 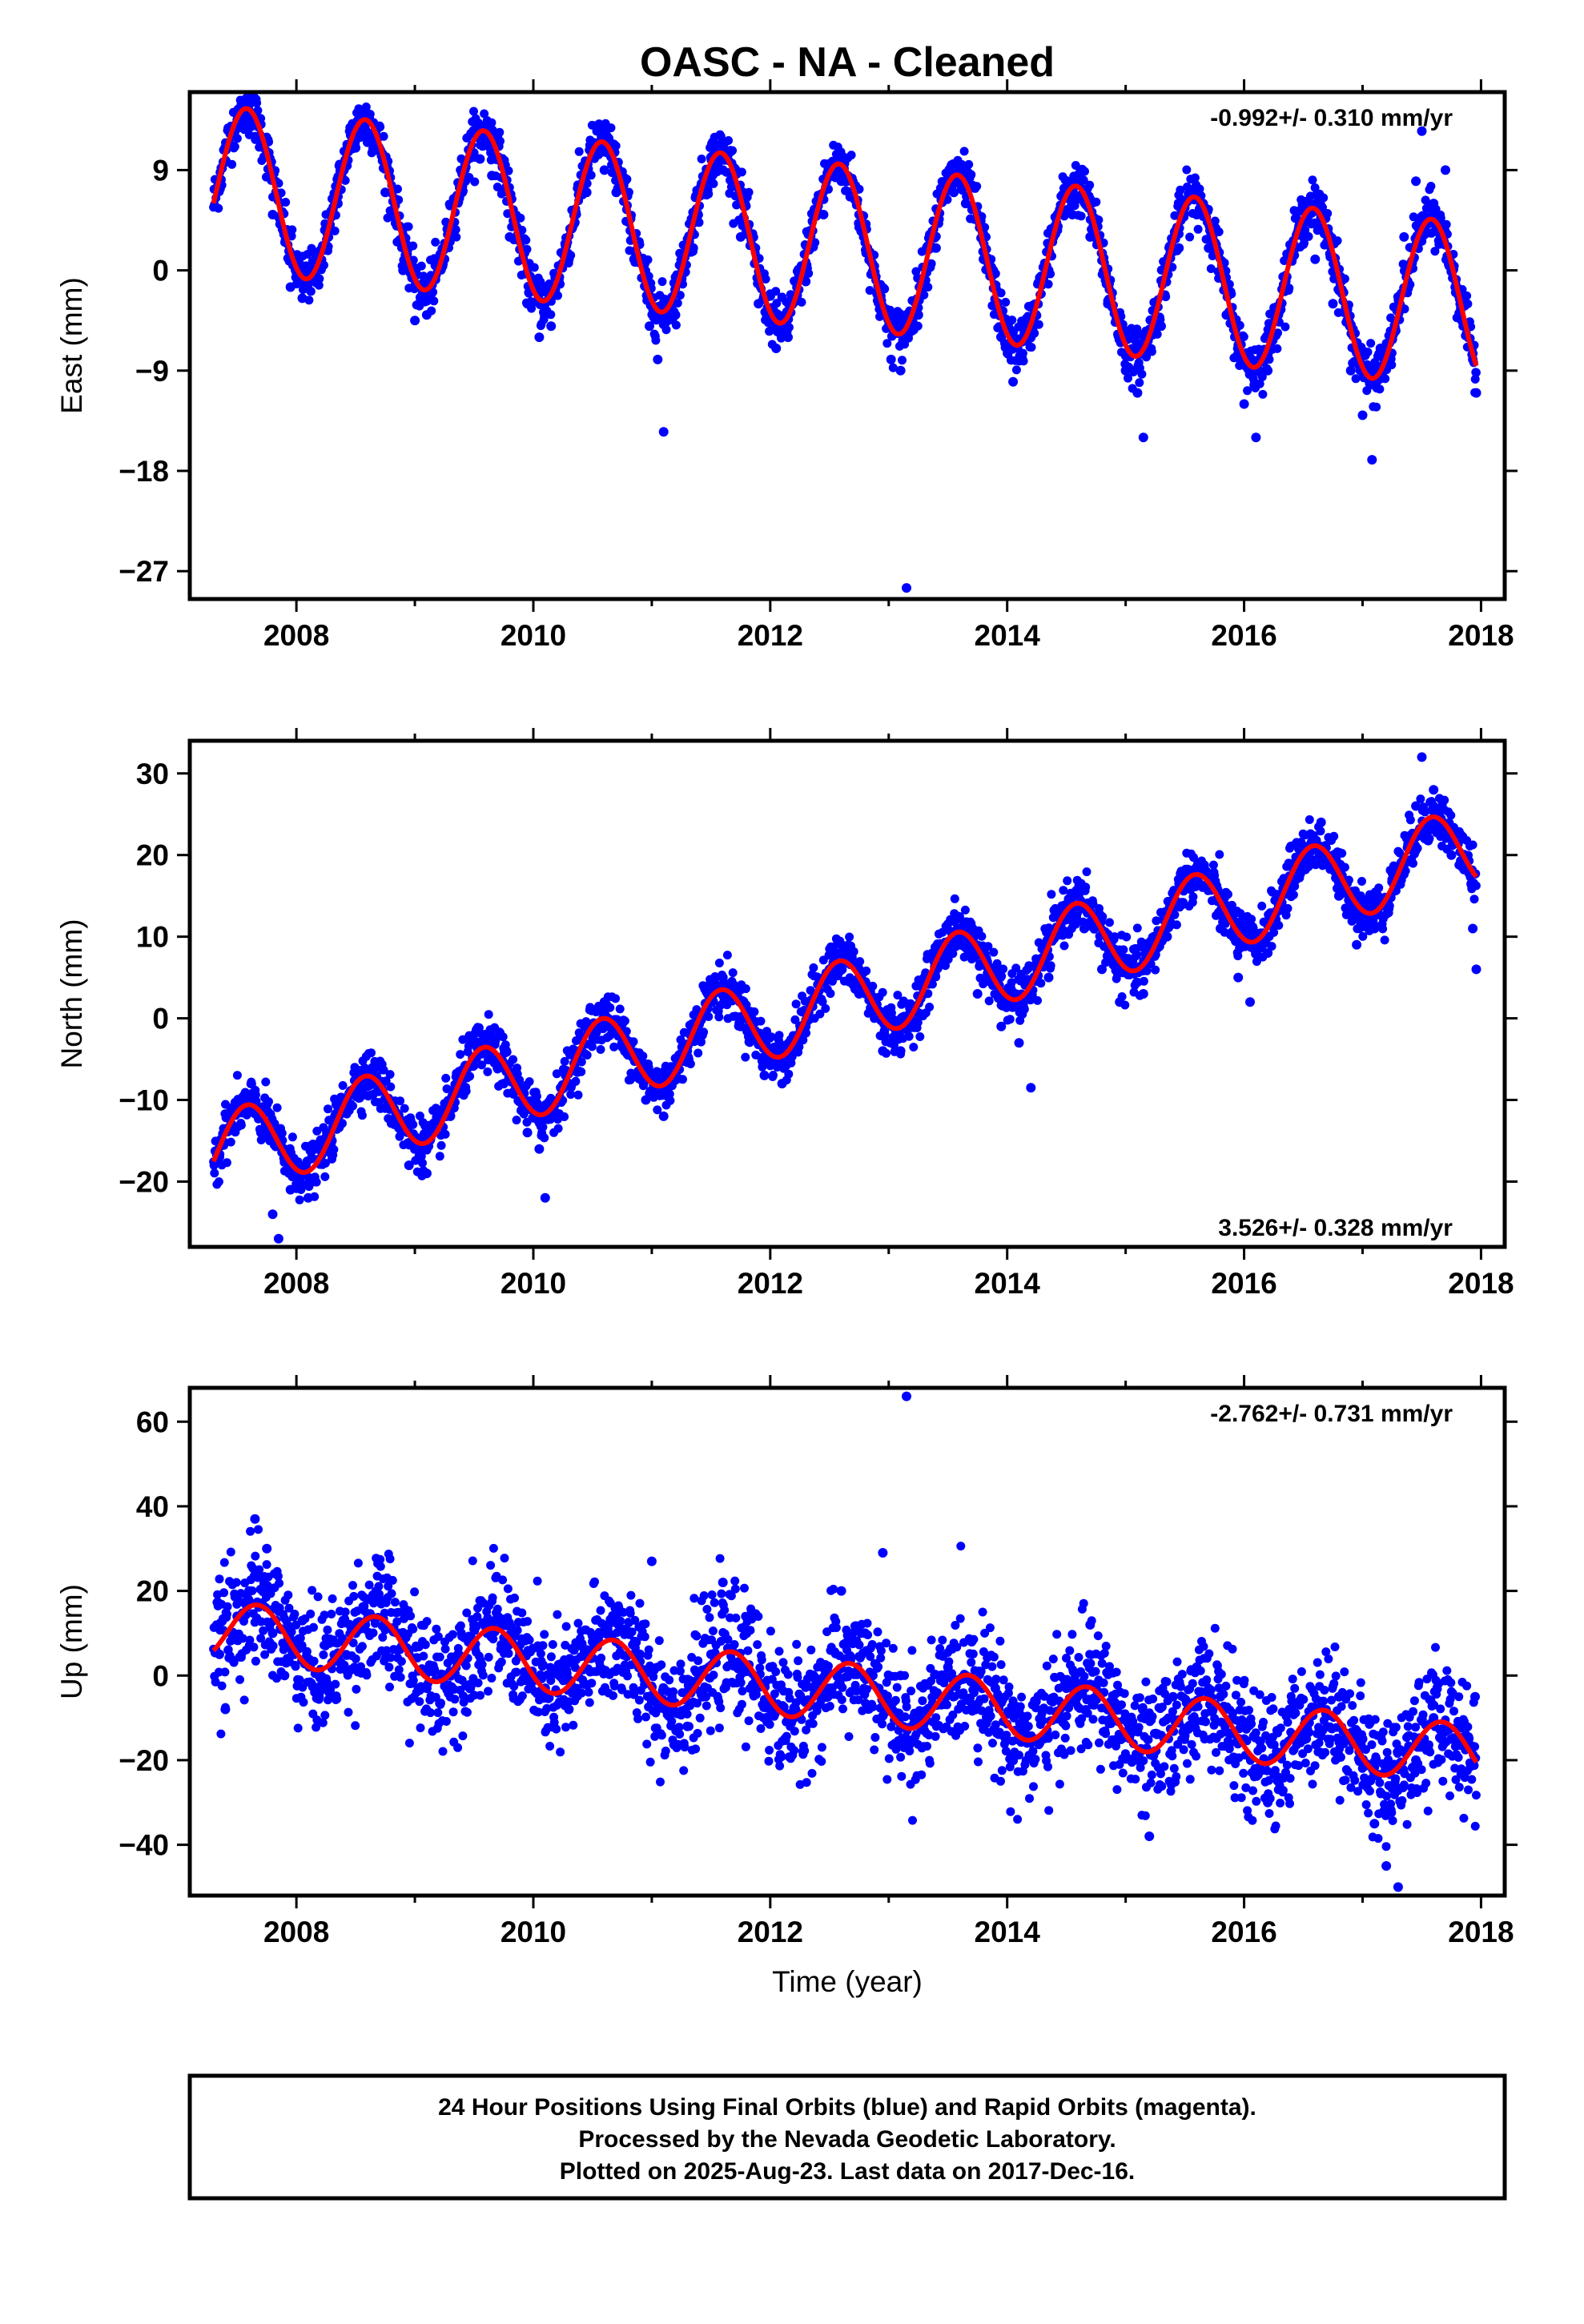 What do you see at coordinates (144, 471) in the screenshot?
I see `y-tick-label: −18` at bounding box center [144, 471].